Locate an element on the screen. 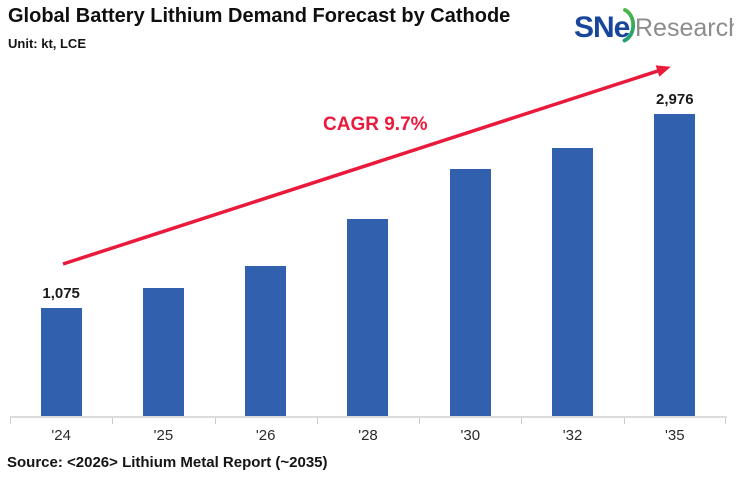 Image resolution: width=739 pixels, height=486 pixels. x-axis-labels: '24 '25 '26 '28 '30 '32 '35 is located at coordinates (368, 437).